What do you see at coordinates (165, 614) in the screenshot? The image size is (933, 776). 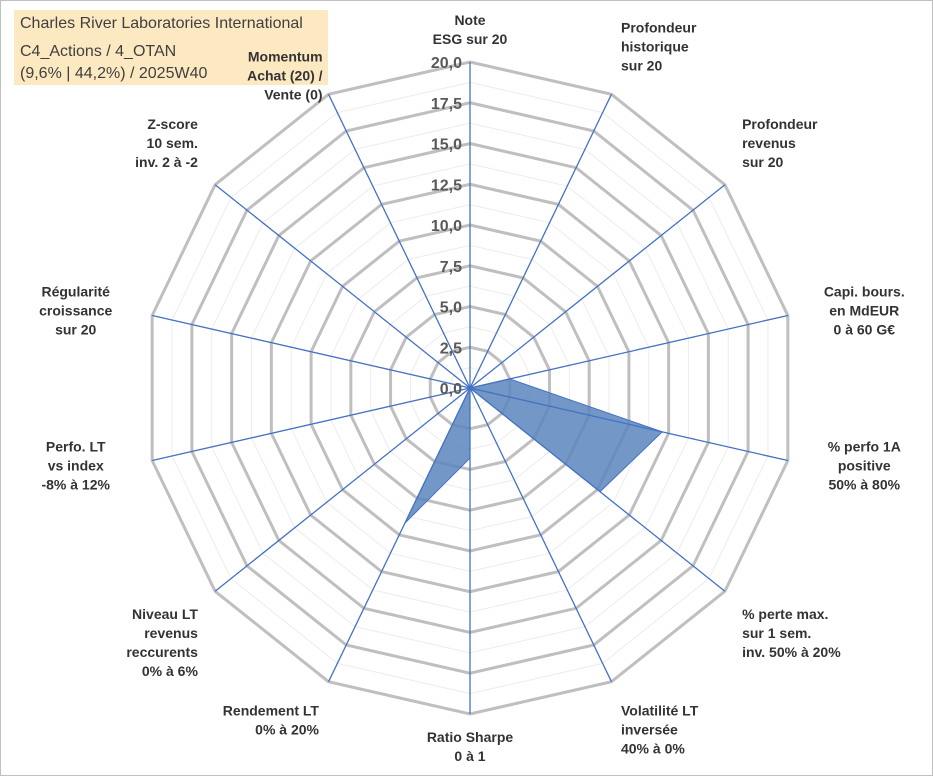 I see `axis-label: Niveau LT` at bounding box center [165, 614].